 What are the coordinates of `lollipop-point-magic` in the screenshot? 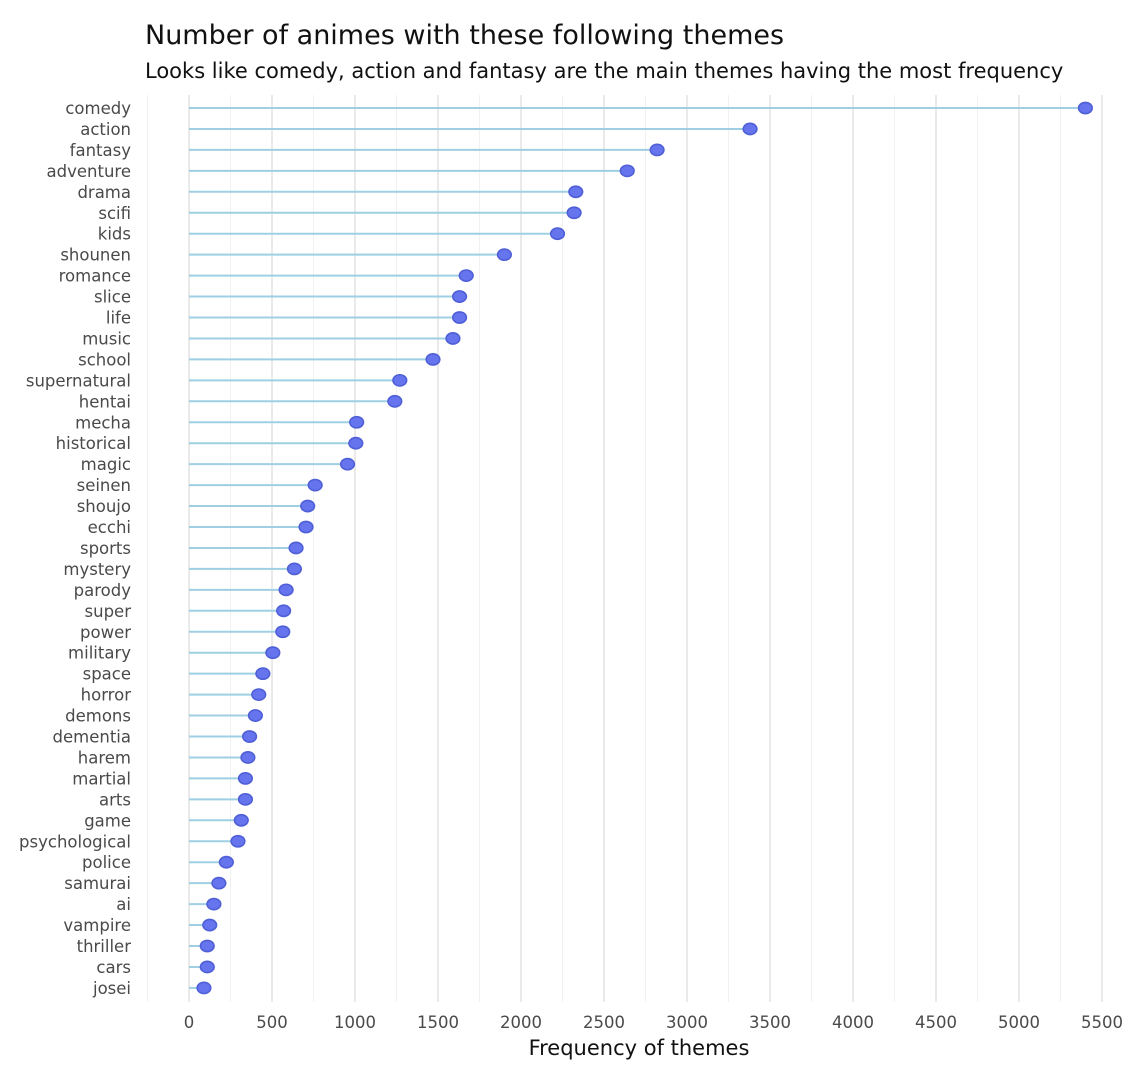 It's located at (347, 464).